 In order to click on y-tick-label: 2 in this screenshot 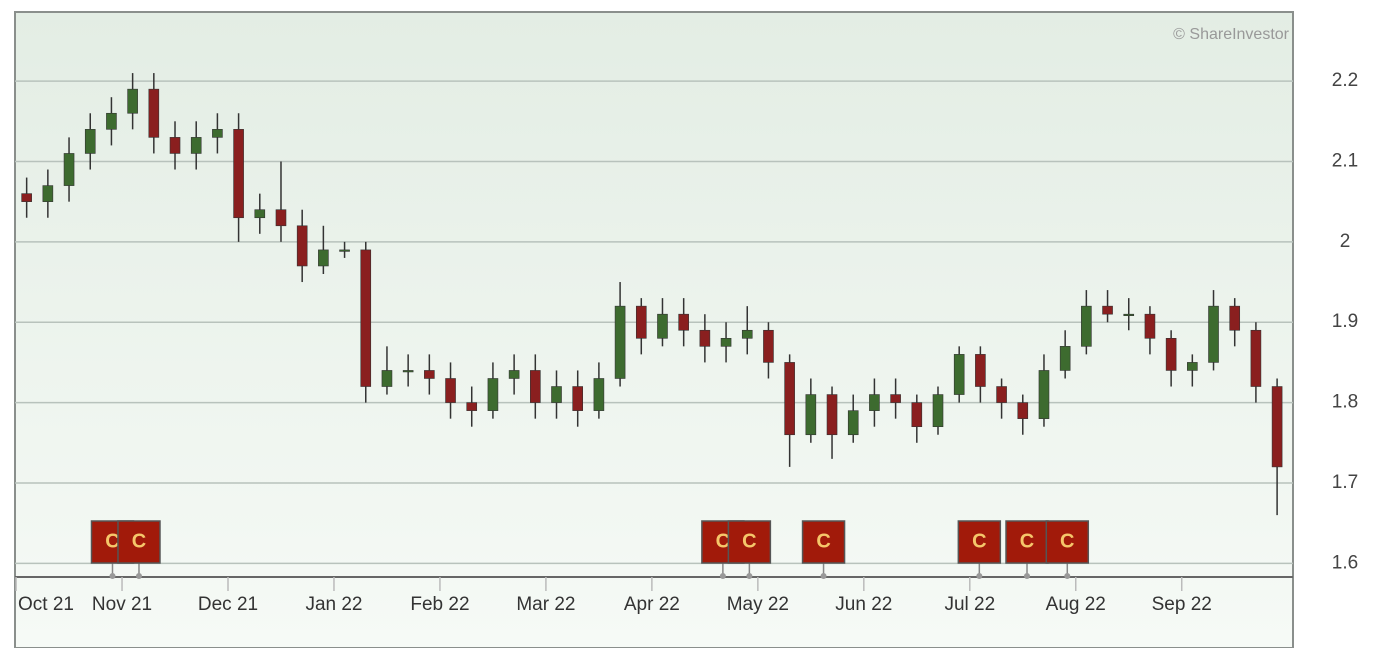, I will do `click(1345, 241)`.